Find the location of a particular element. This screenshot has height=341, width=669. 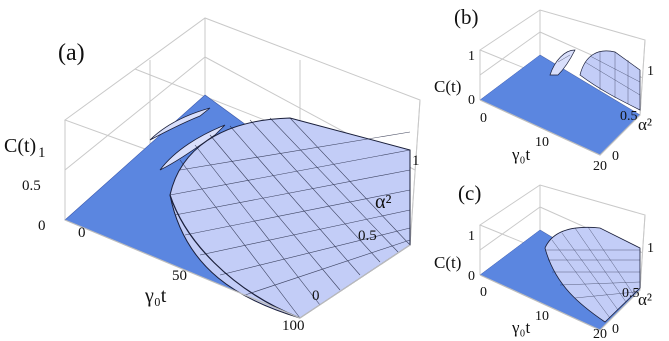

z-tick-b-1: 1 is located at coordinates (471, 56).